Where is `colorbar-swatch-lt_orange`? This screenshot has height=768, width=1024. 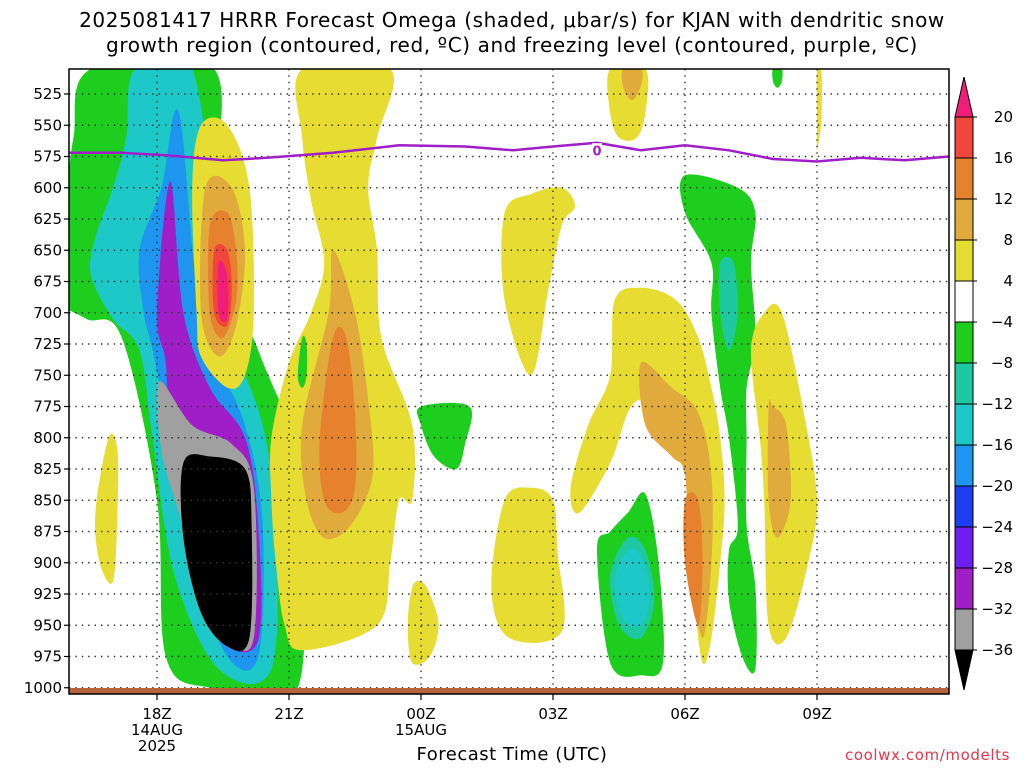
colorbar-swatch-lt_orange is located at coordinates (964, 219).